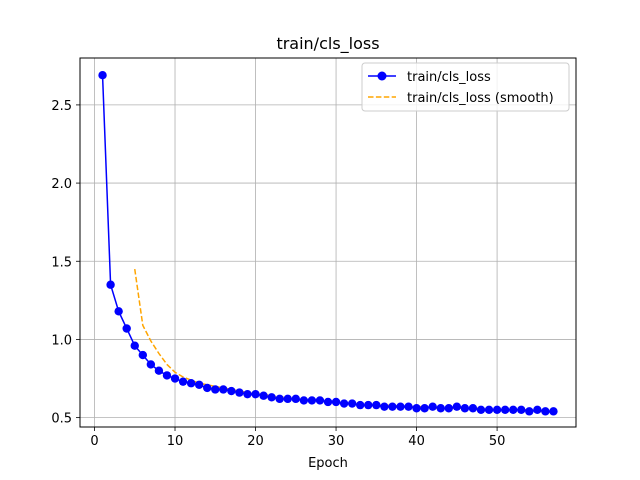  I want to click on y-tick-label: 2.5, so click(61, 106).